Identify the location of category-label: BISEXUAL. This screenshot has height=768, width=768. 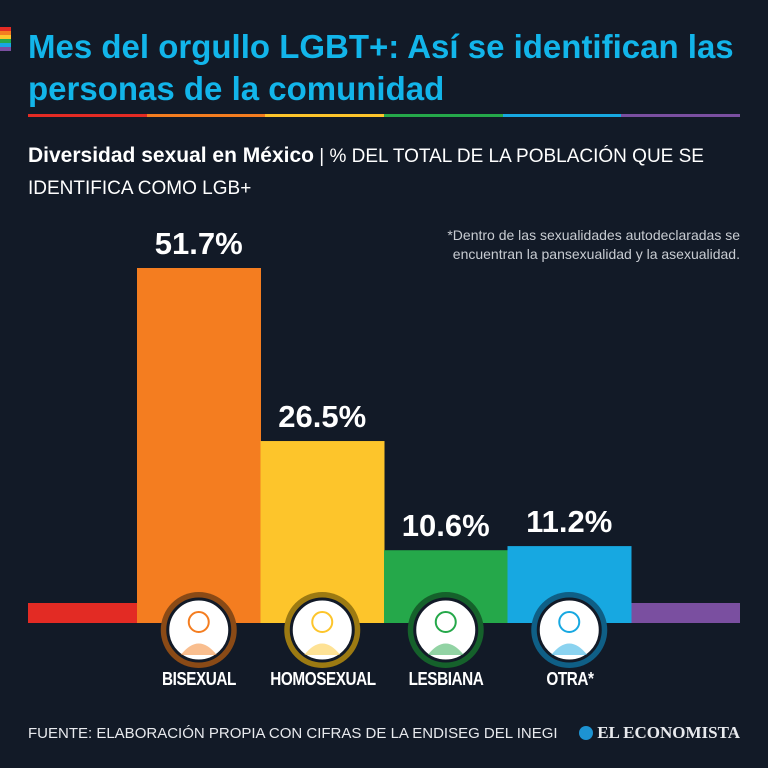
(199, 679).